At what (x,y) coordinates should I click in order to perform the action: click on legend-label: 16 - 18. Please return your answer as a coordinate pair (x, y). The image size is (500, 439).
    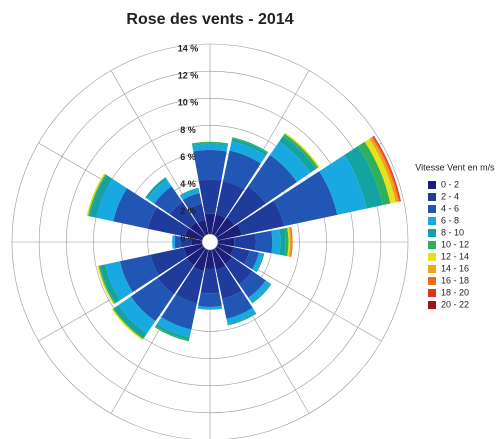
    Looking at the image, I should click on (455, 280).